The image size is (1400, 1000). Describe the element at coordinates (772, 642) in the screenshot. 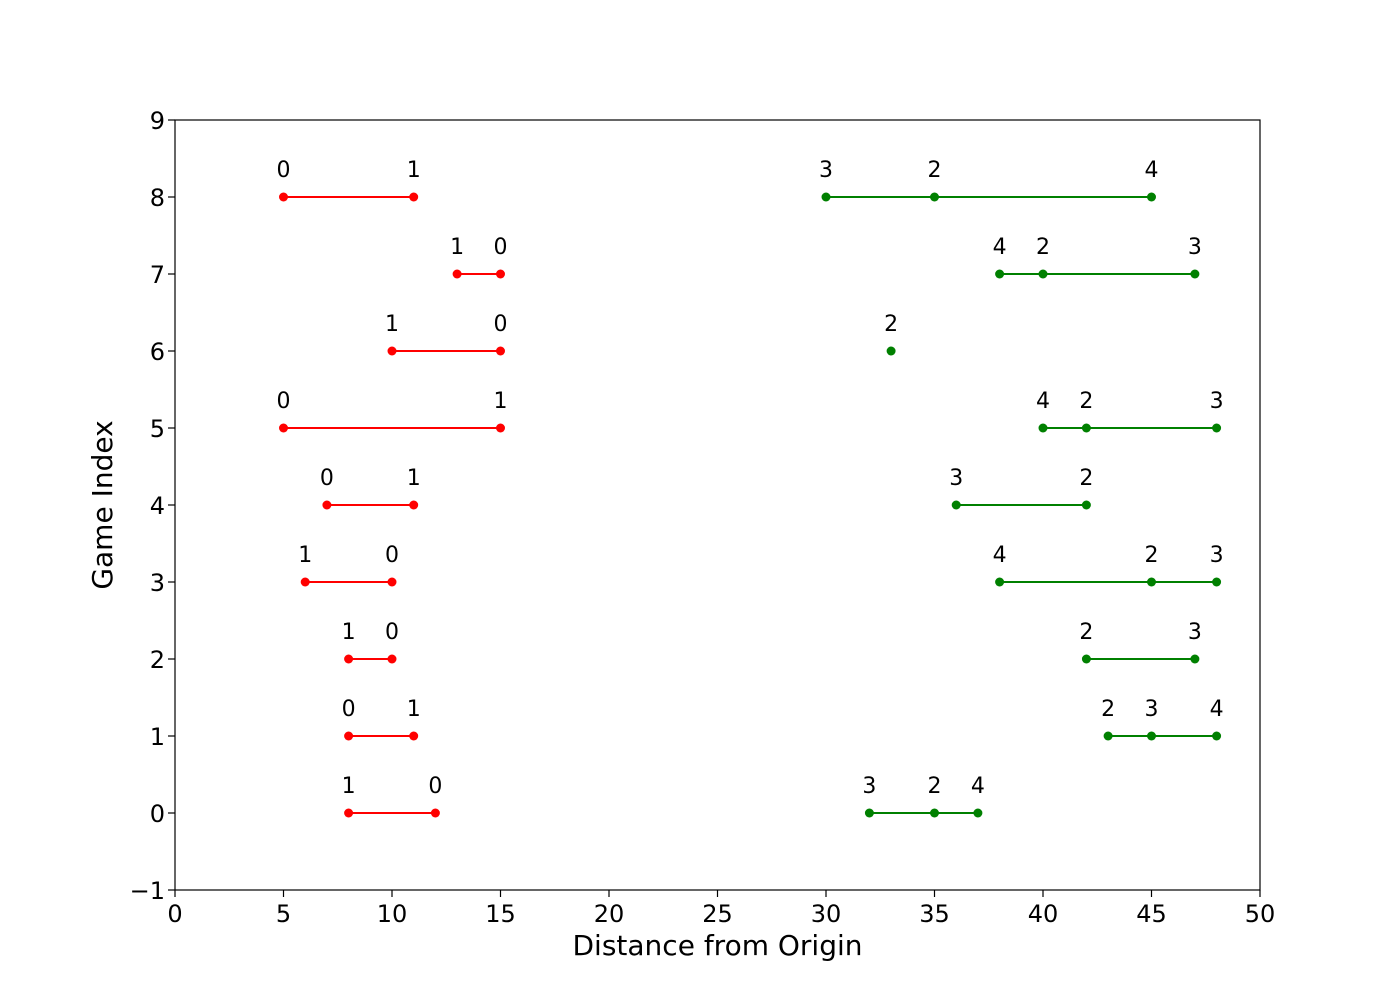

I see `game-row-2: 1 0 2 3` at that location.